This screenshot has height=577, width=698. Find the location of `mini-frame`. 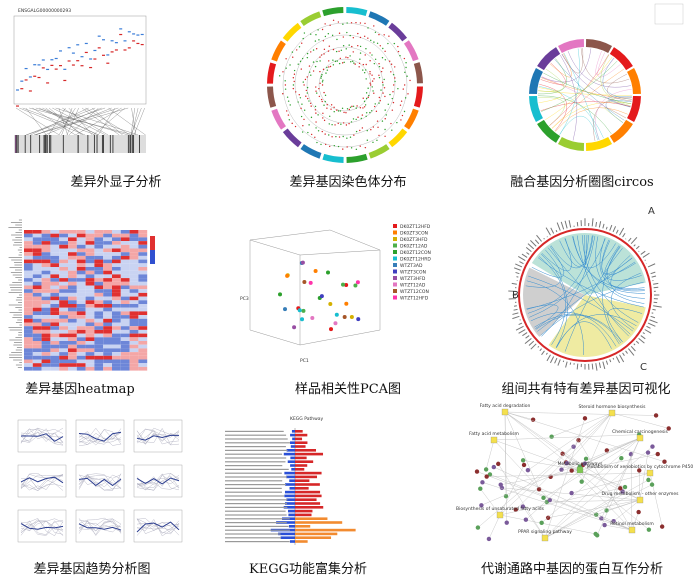

mini-frame is located at coordinates (42, 436).